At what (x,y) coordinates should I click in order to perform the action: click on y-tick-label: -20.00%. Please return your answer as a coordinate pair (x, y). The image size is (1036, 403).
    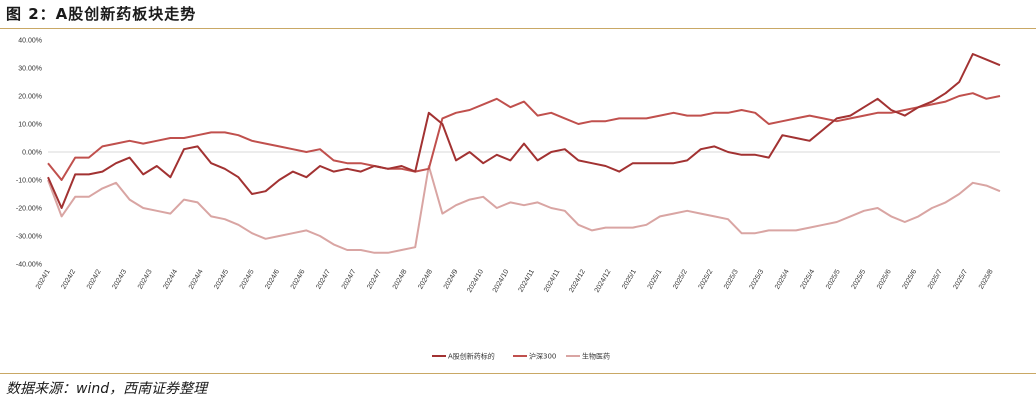
    Looking at the image, I should click on (29, 209).